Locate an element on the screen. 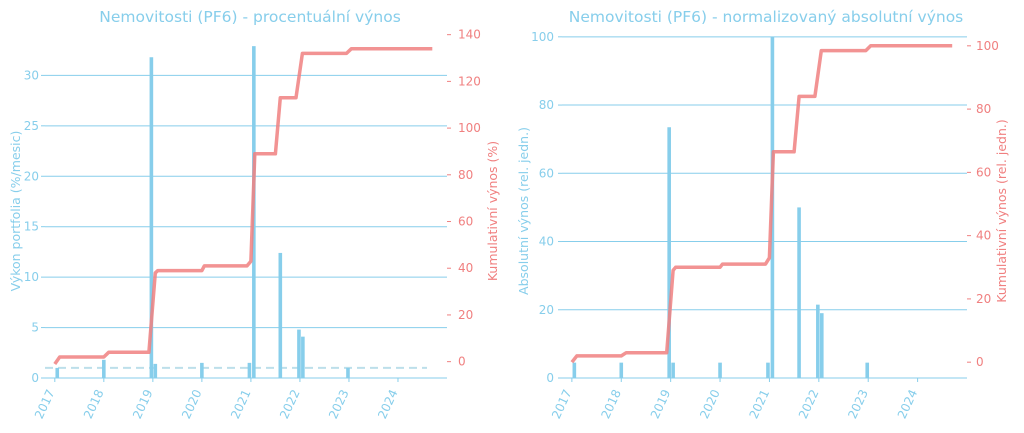 The width and height of the screenshot is (1024, 433). left-tick-label: 10 is located at coordinates (31, 277).